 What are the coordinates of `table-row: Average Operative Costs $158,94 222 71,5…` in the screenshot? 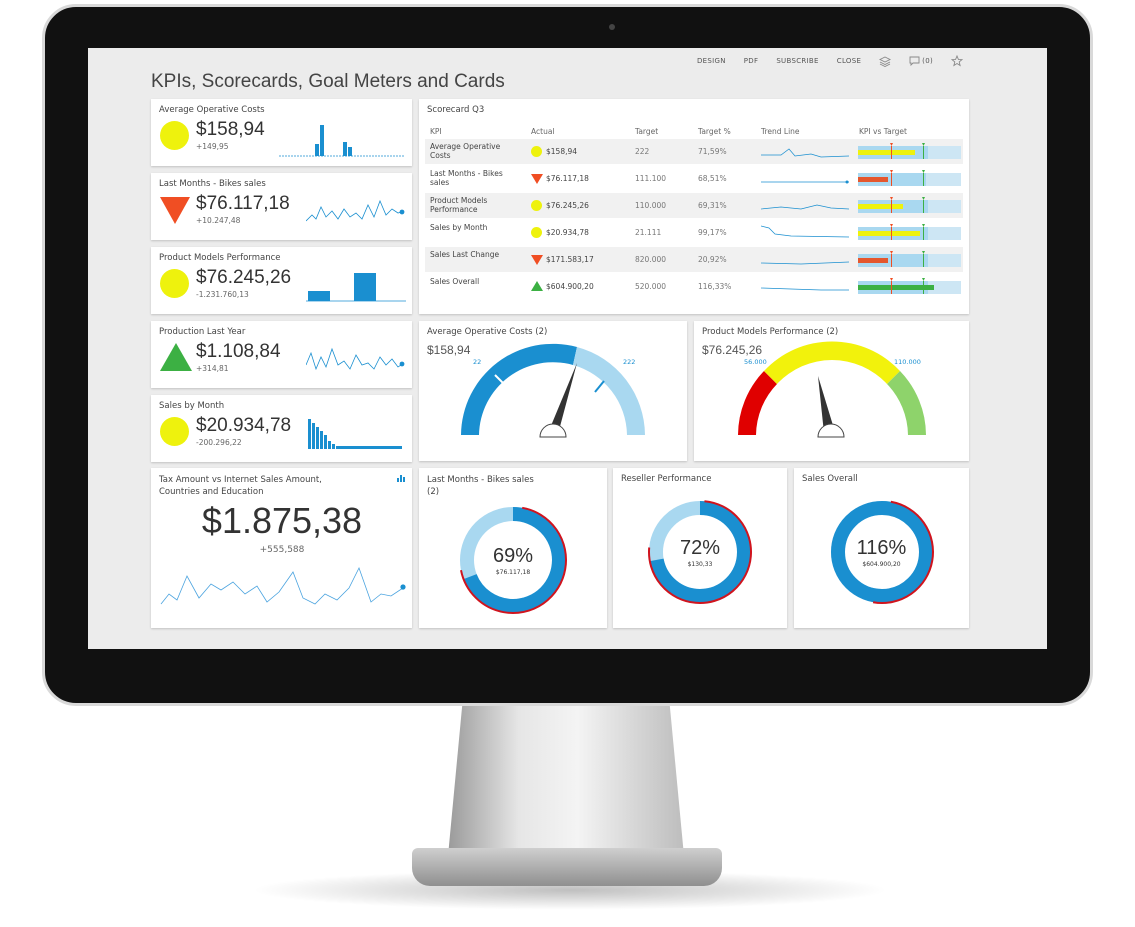 It's located at (694, 151).